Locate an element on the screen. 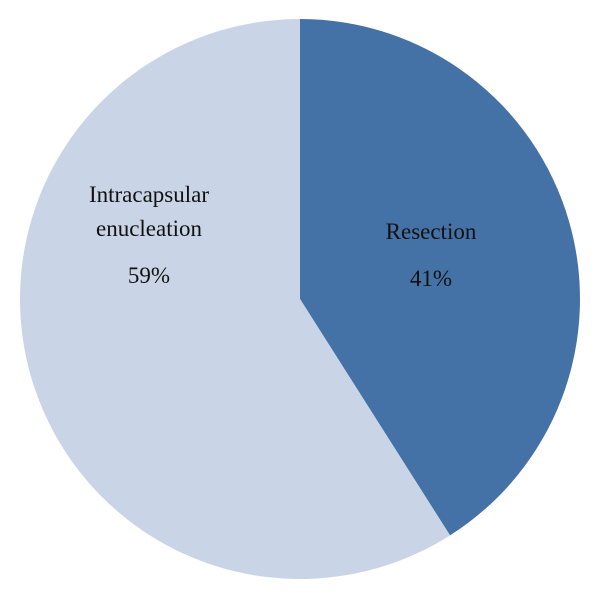 The height and width of the screenshot is (599, 600). slice-value-label-2: 59% is located at coordinates (149, 275).